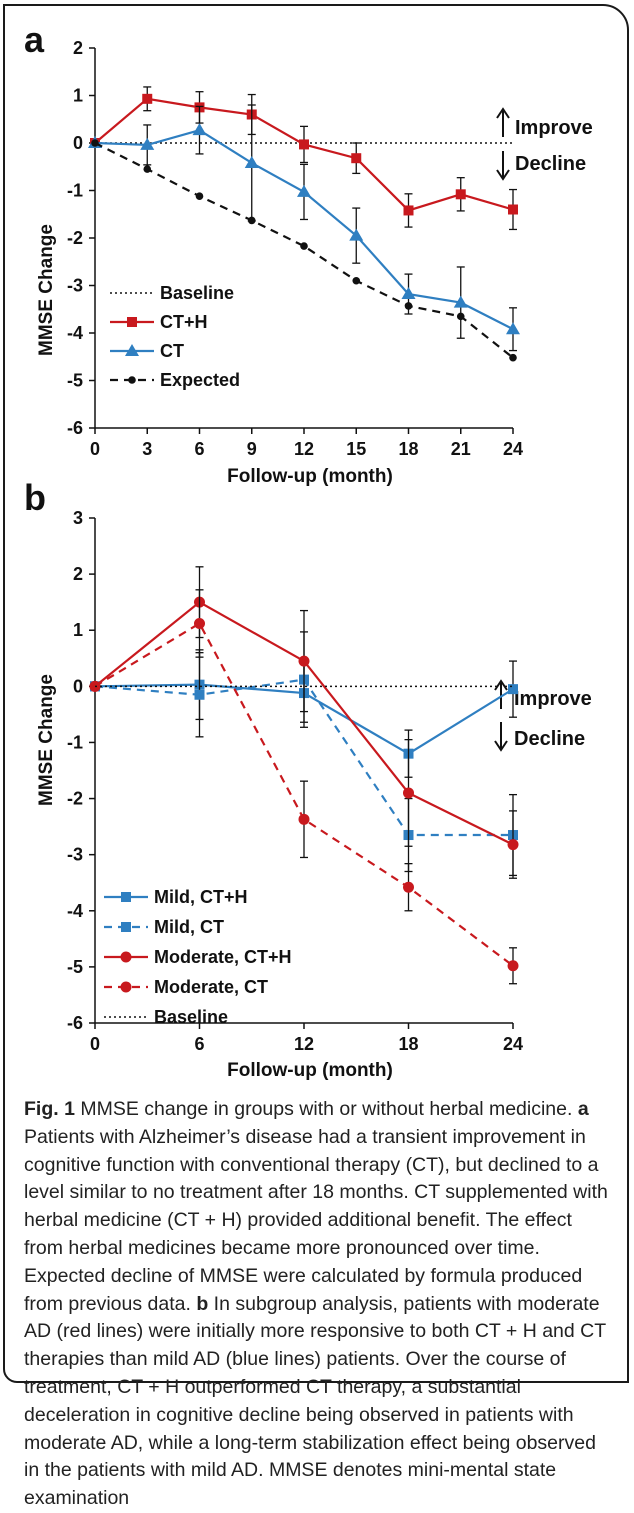  Describe the element at coordinates (75, 742) in the screenshot. I see `panel-b-y-tick-label: -1` at that location.